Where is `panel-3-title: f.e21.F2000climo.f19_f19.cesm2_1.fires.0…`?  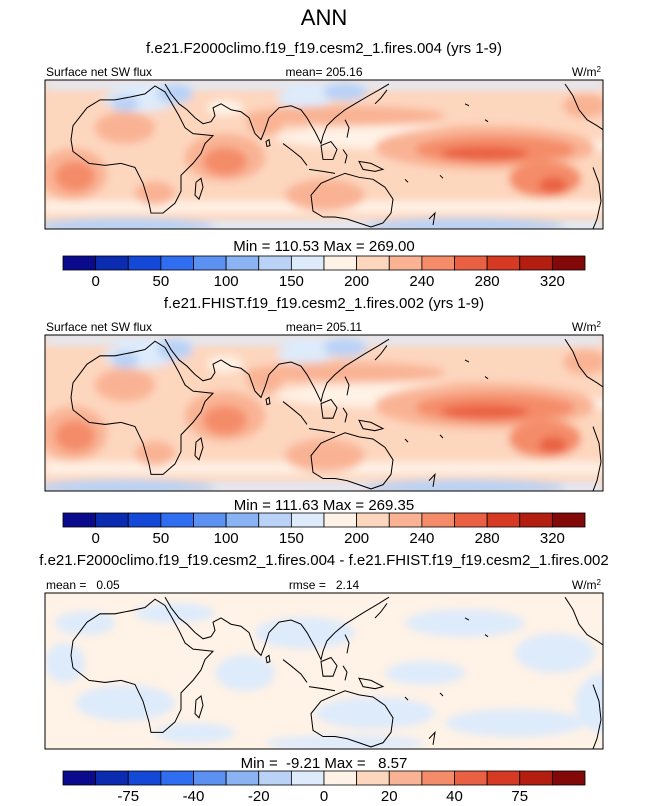 panel-3-title: f.e21.F2000climo.f19_f19.cesm2_1.fires.0… is located at coordinates (323, 560).